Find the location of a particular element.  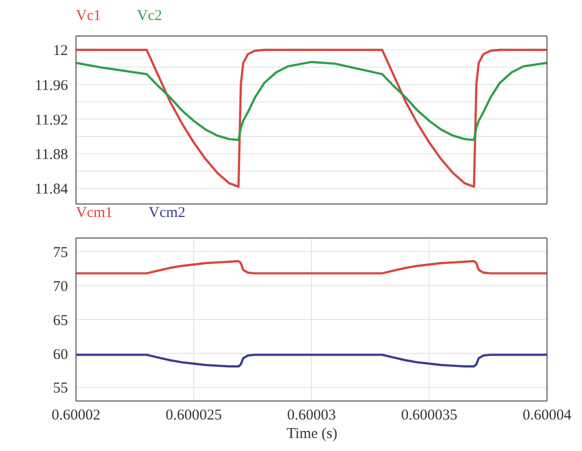

x-tick-label: 0.60004 is located at coordinates (547, 416).